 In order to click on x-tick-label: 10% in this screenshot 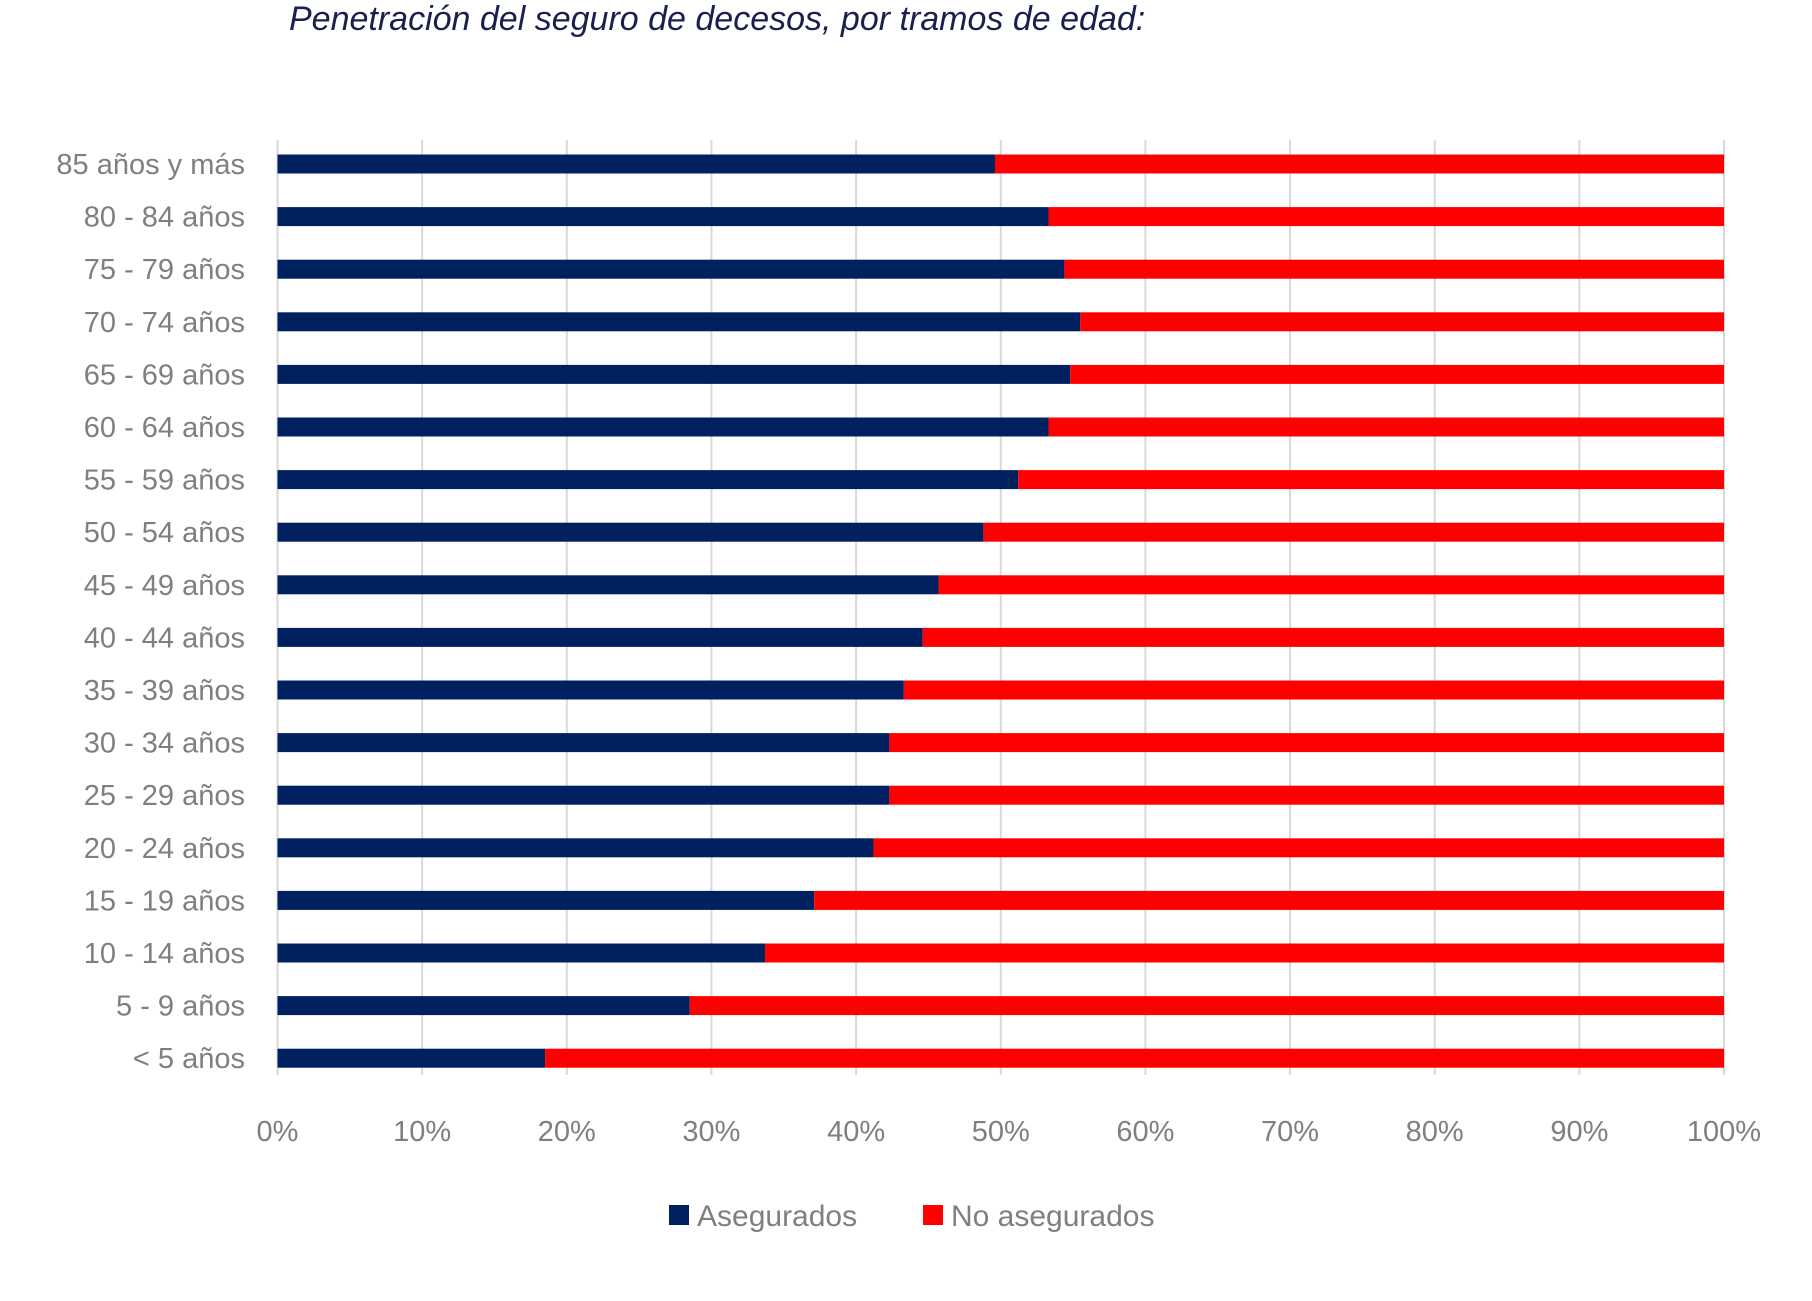, I will do `click(422, 1132)`.